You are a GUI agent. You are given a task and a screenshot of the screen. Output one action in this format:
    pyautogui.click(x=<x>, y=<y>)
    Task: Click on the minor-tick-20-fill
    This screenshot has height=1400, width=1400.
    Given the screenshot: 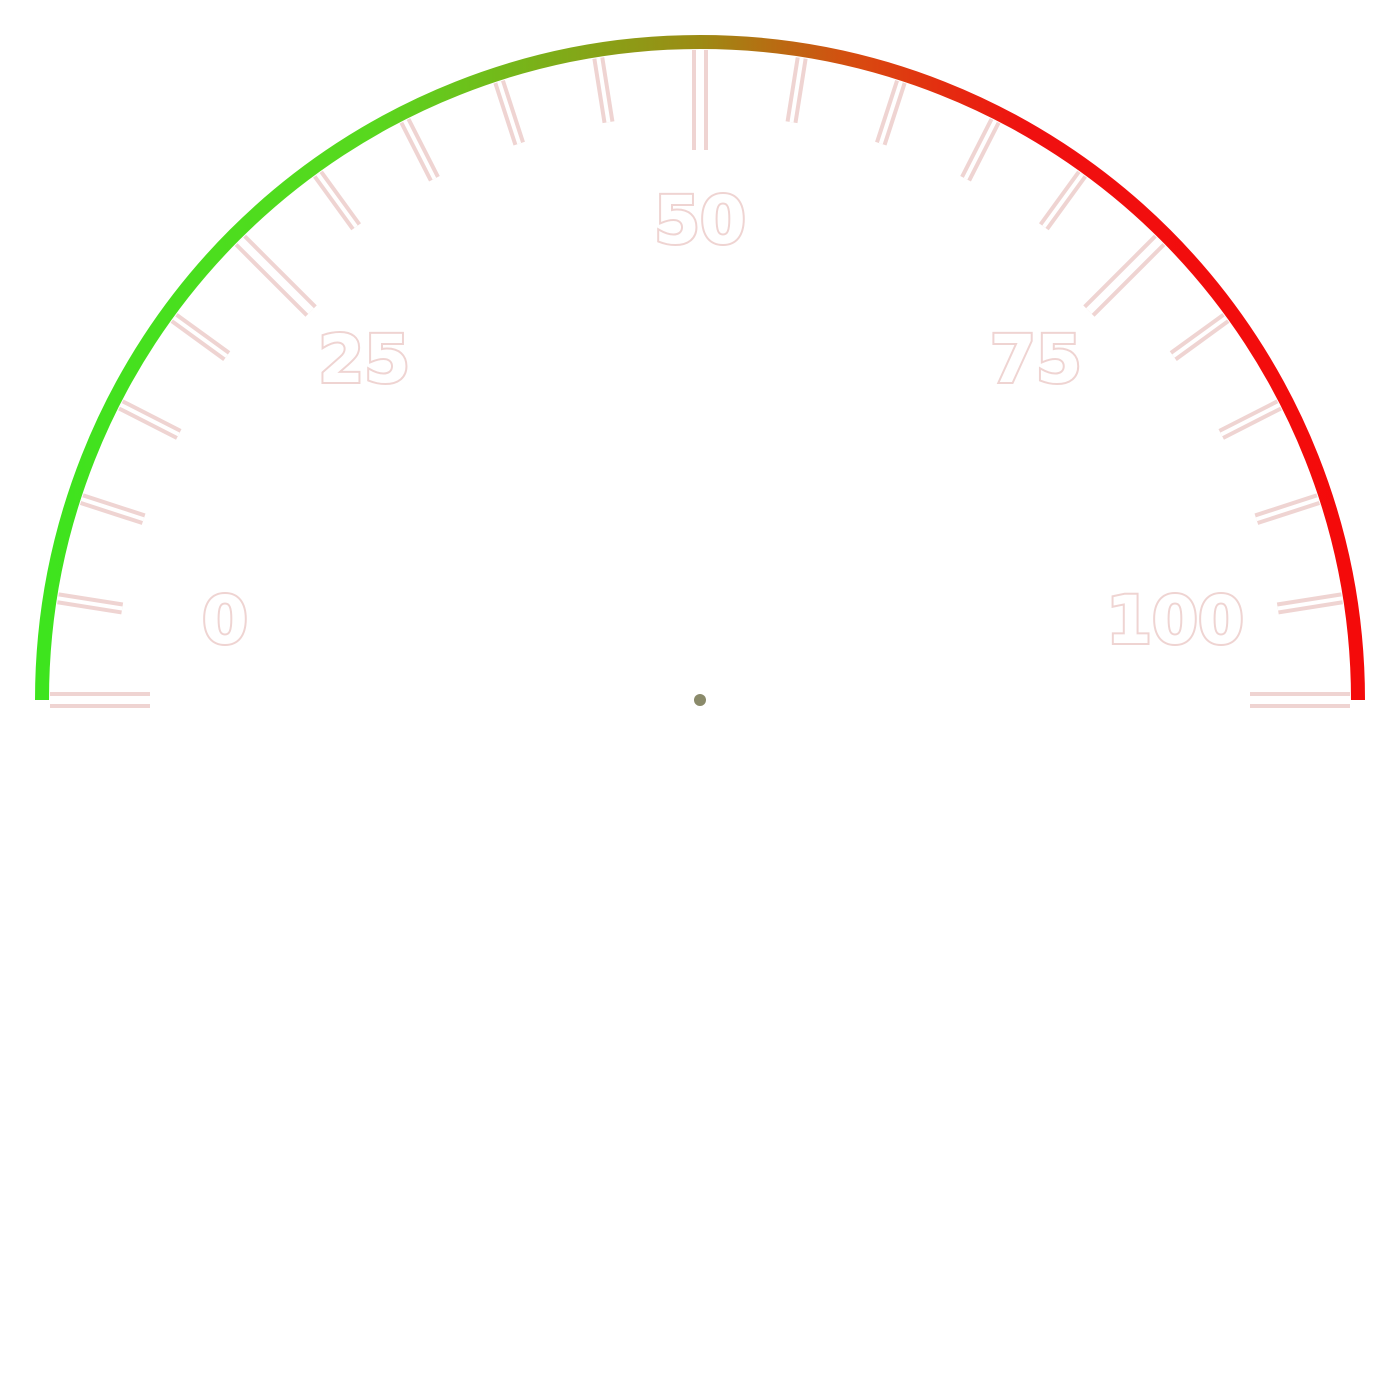 What is the action you would take?
    pyautogui.click(x=200, y=337)
    